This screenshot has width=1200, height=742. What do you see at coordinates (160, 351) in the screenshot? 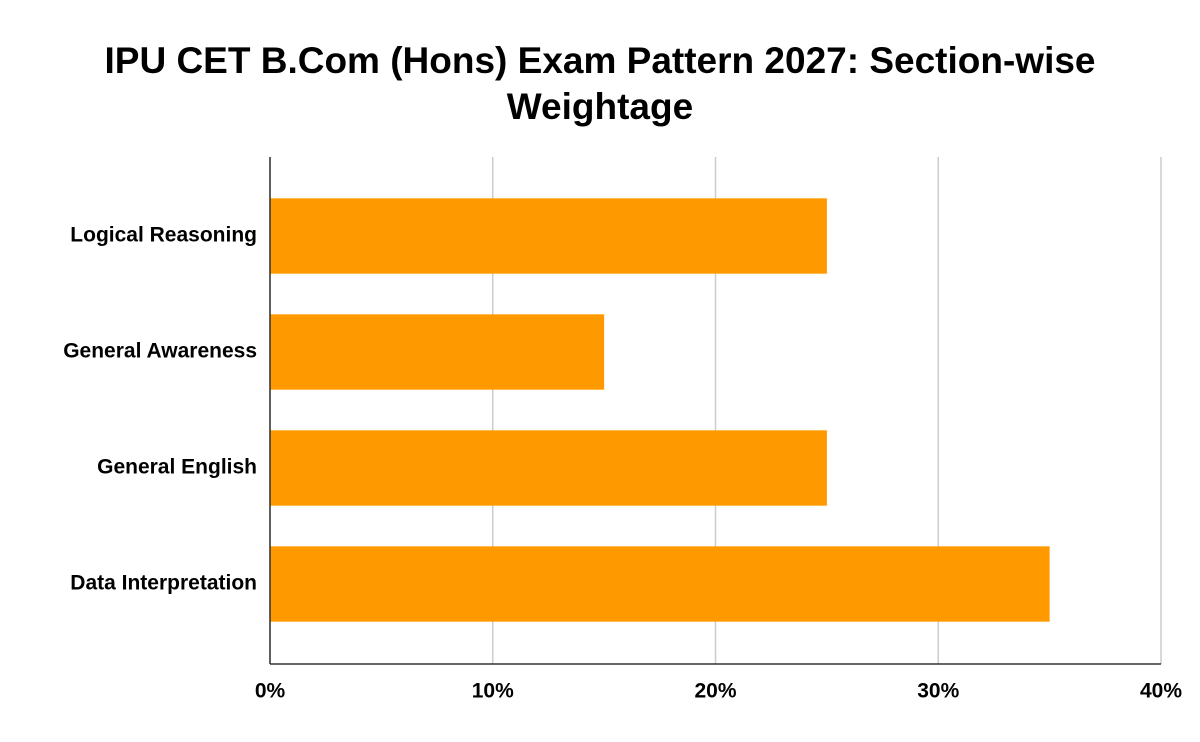
I see `y-tick-label: General Awareness` at bounding box center [160, 351].